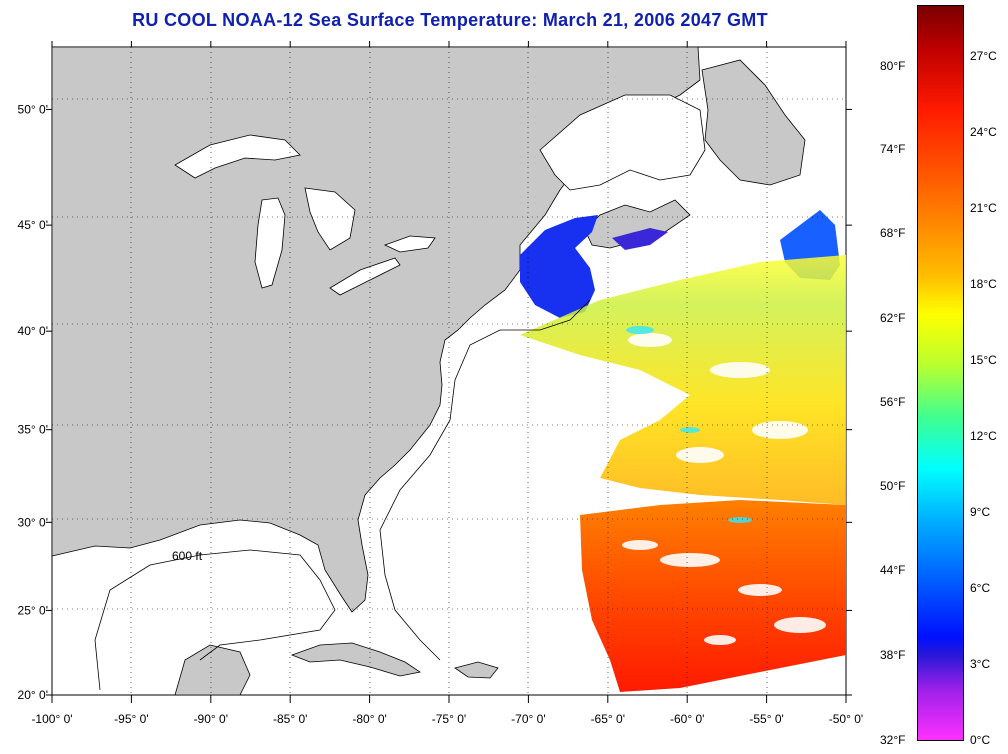 The image size is (1008, 754). Describe the element at coordinates (356, 659) in the screenshot. I see `land-cuba` at that location.